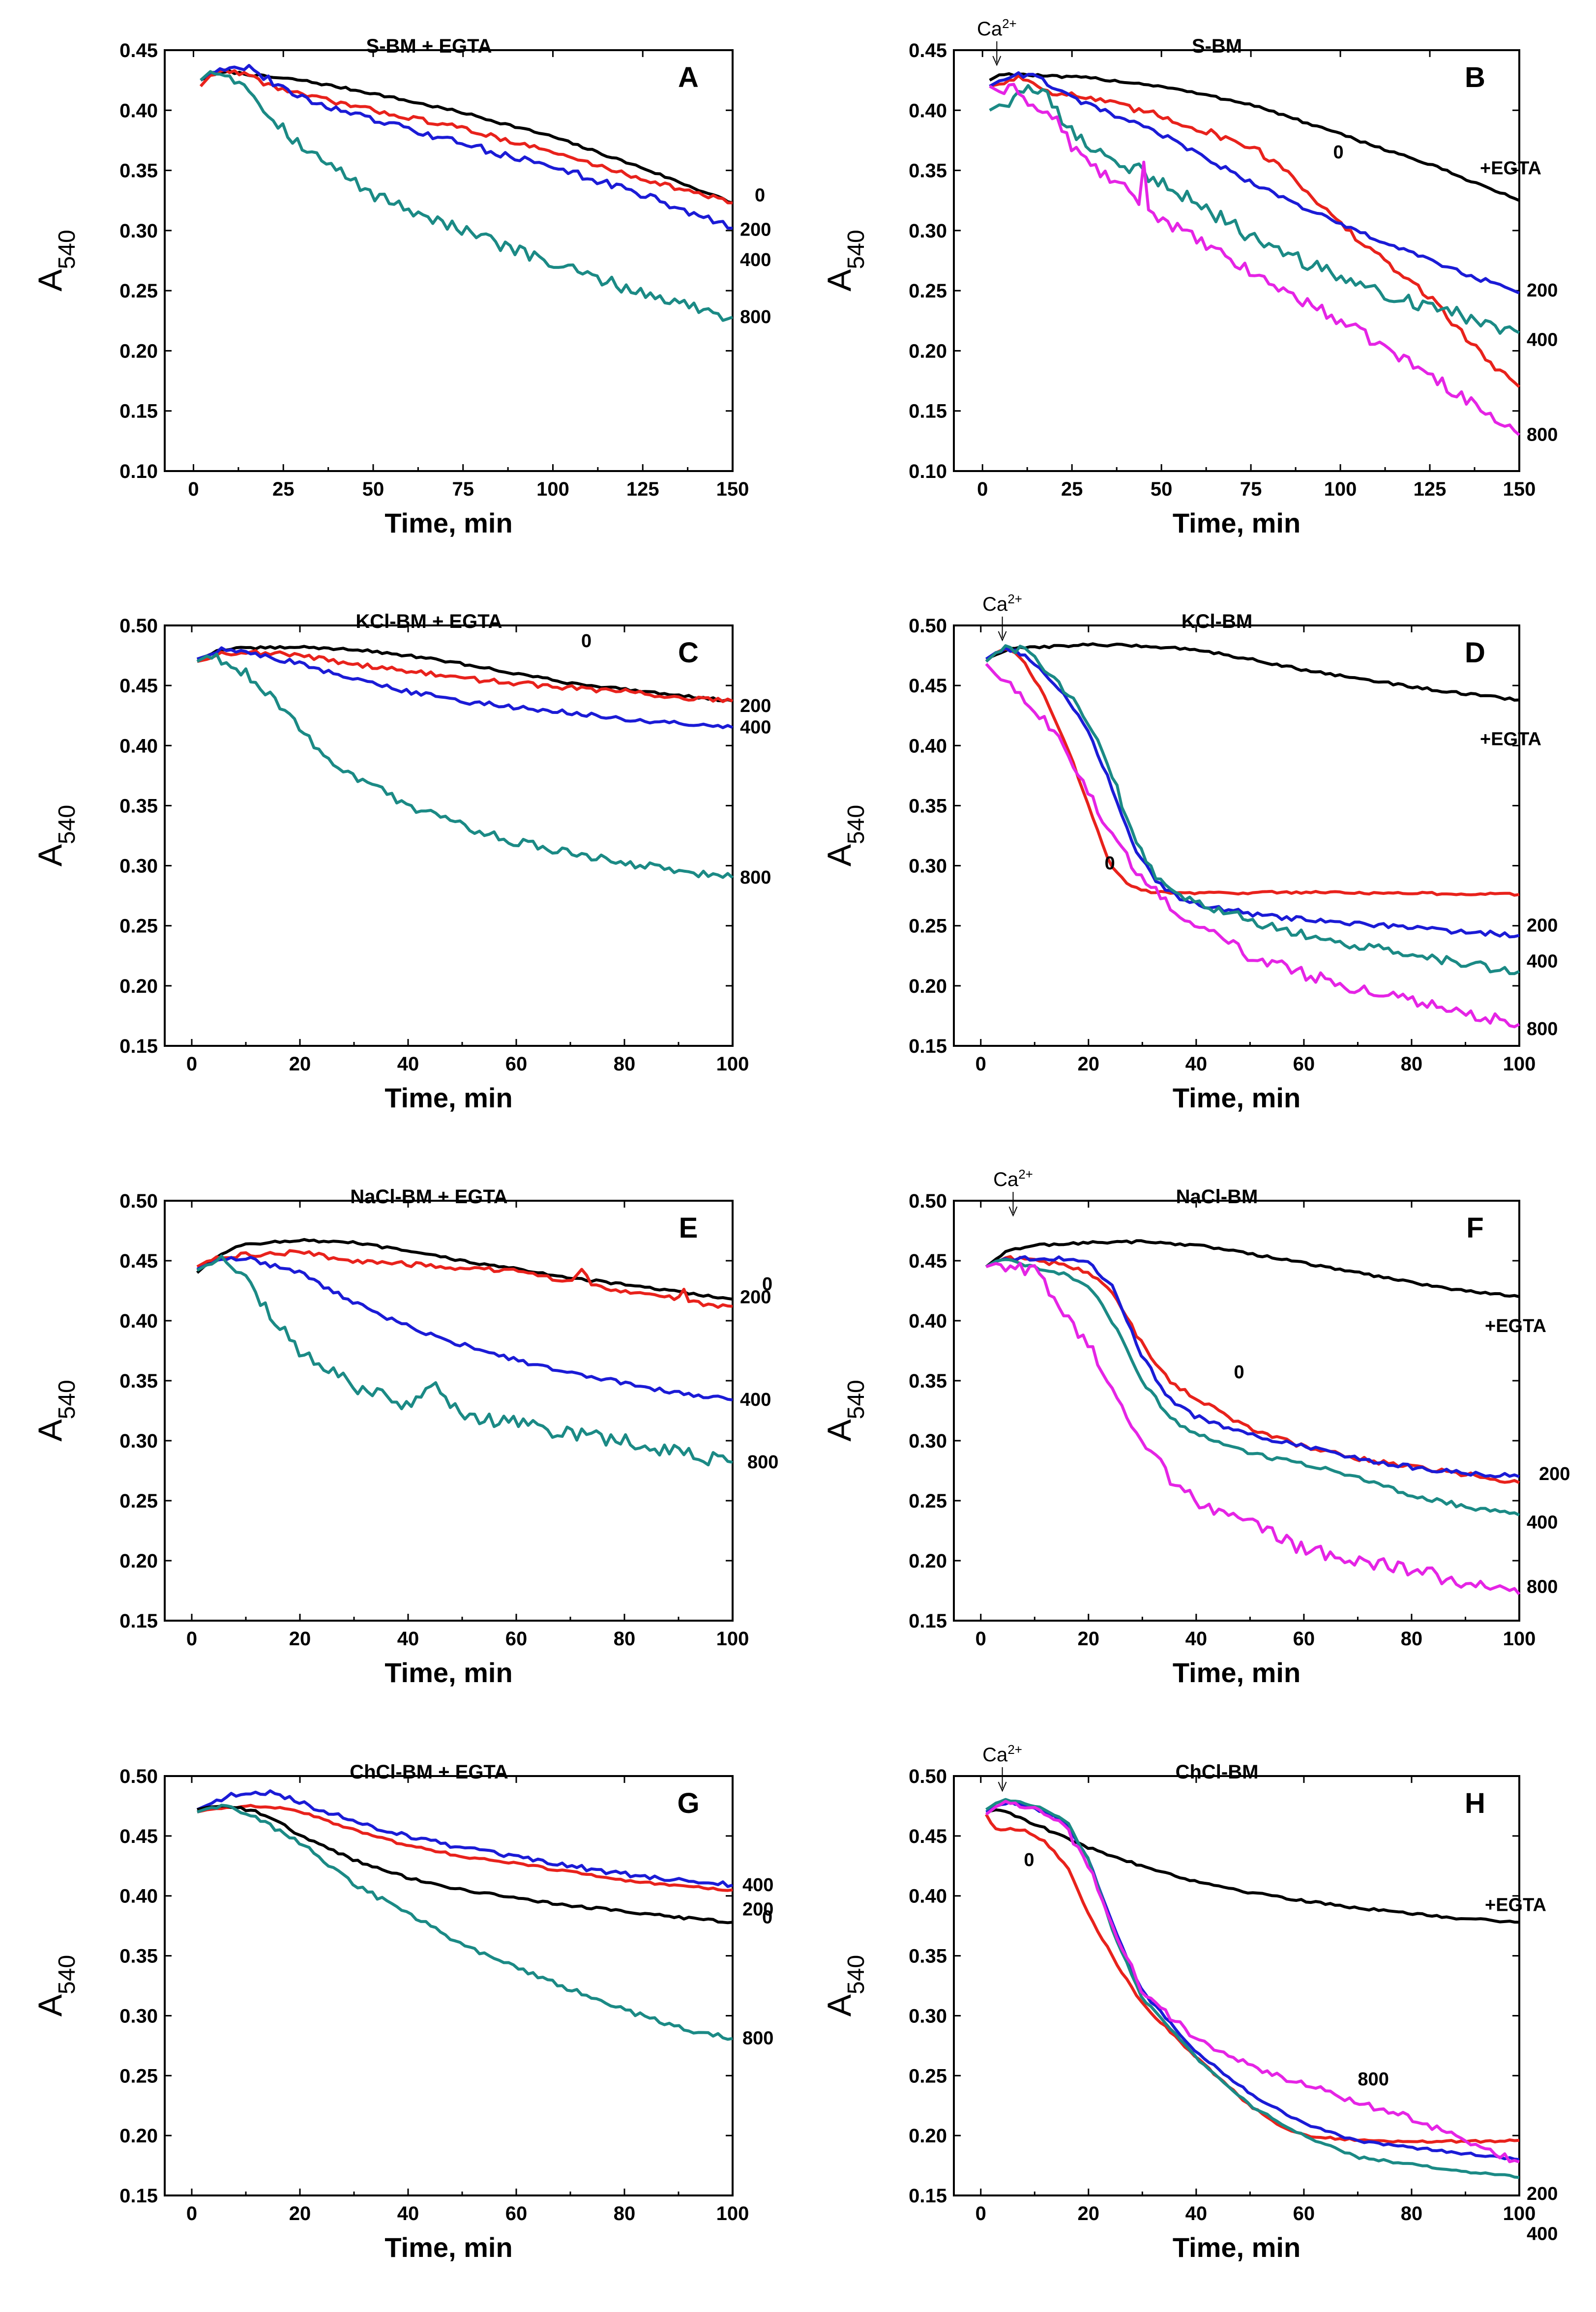  What do you see at coordinates (428, 621) in the screenshot?
I see `chart-title: KCl-BM + EGTA` at bounding box center [428, 621].